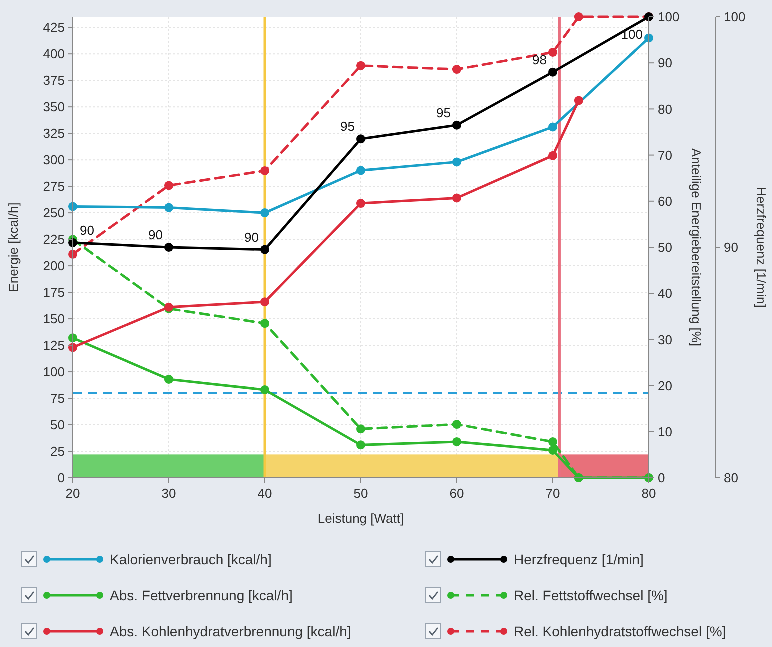 This screenshot has height=647, width=772. I want to click on y2-axis-title: Anteilige Energiebereitstellung [%], so click(696, 247).